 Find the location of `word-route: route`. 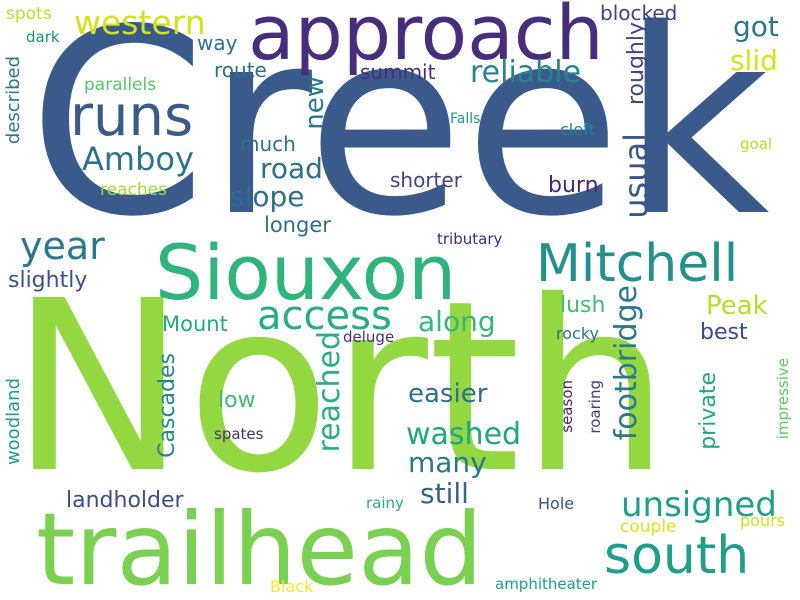

word-route: route is located at coordinates (240, 70).